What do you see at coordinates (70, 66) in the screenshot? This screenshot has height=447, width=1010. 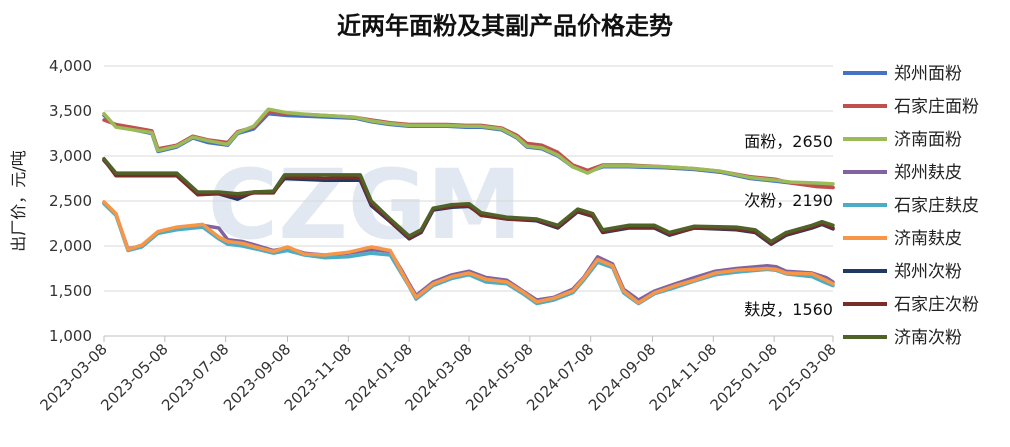 I see `y-tick-label: 4,000` at bounding box center [70, 66].